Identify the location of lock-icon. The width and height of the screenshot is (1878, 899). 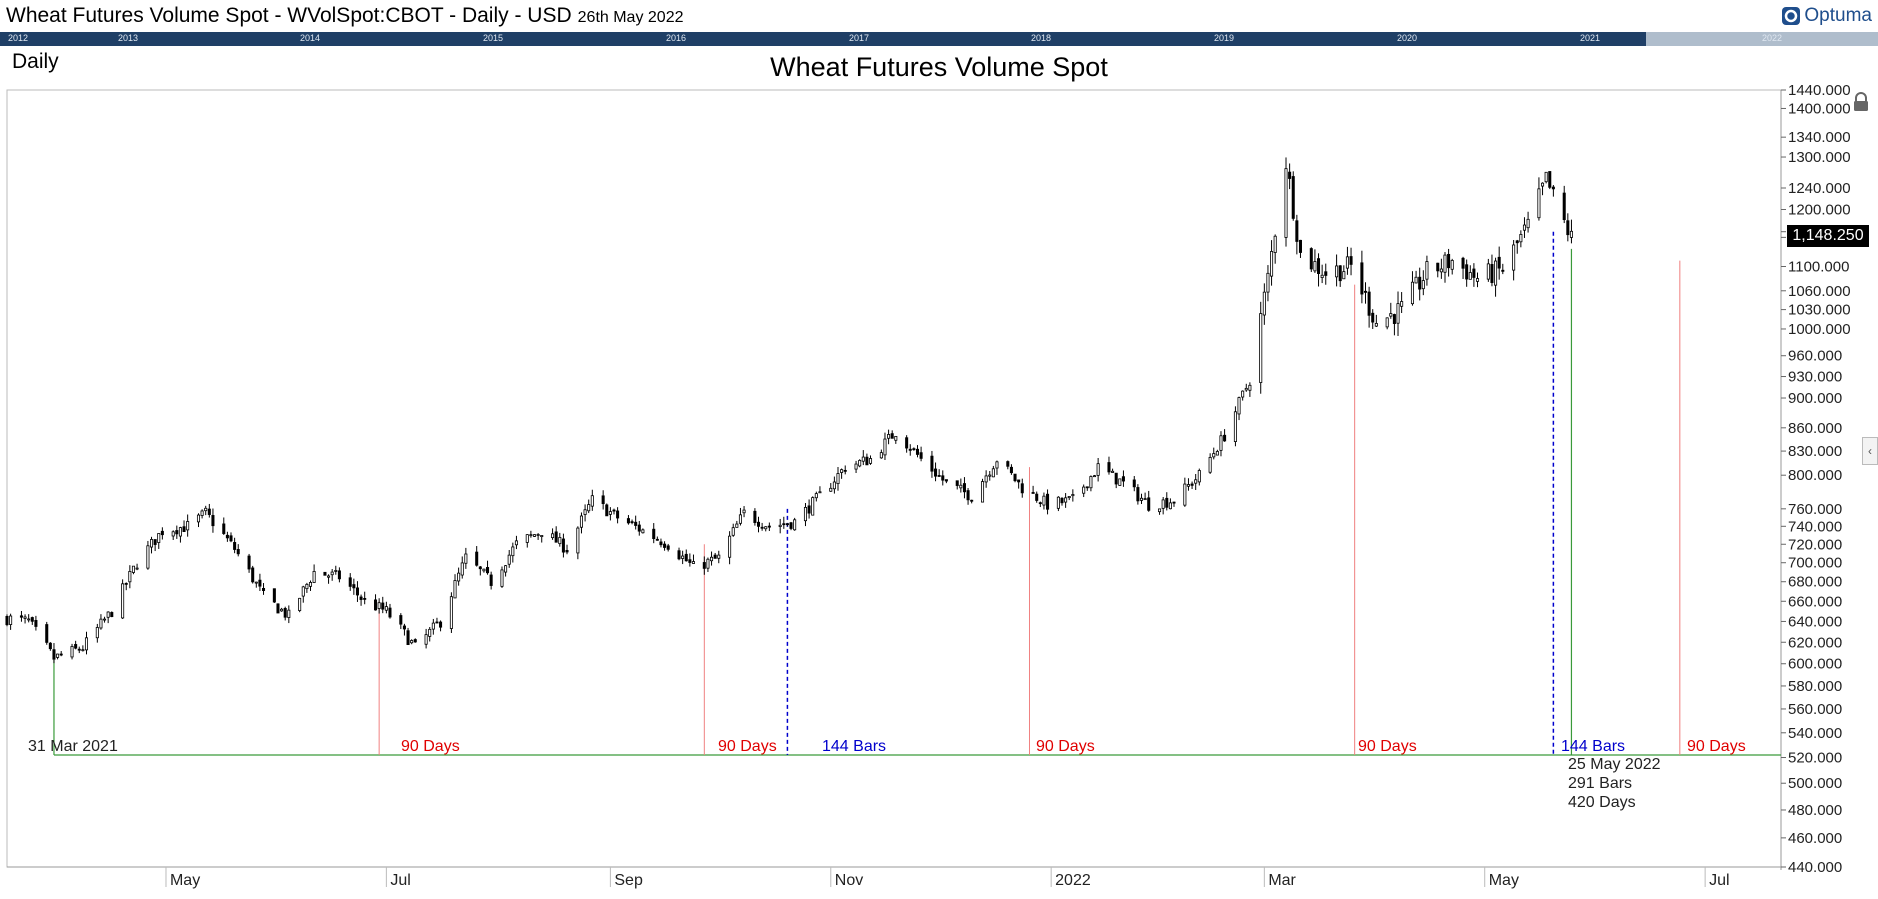
(1861, 102).